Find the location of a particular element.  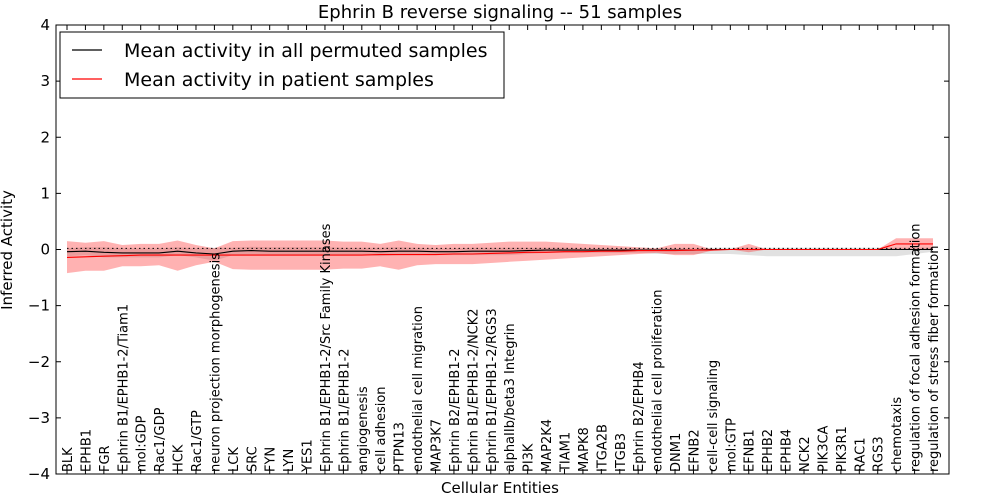

x-tick-label: EPHB1 is located at coordinates (86, 450).